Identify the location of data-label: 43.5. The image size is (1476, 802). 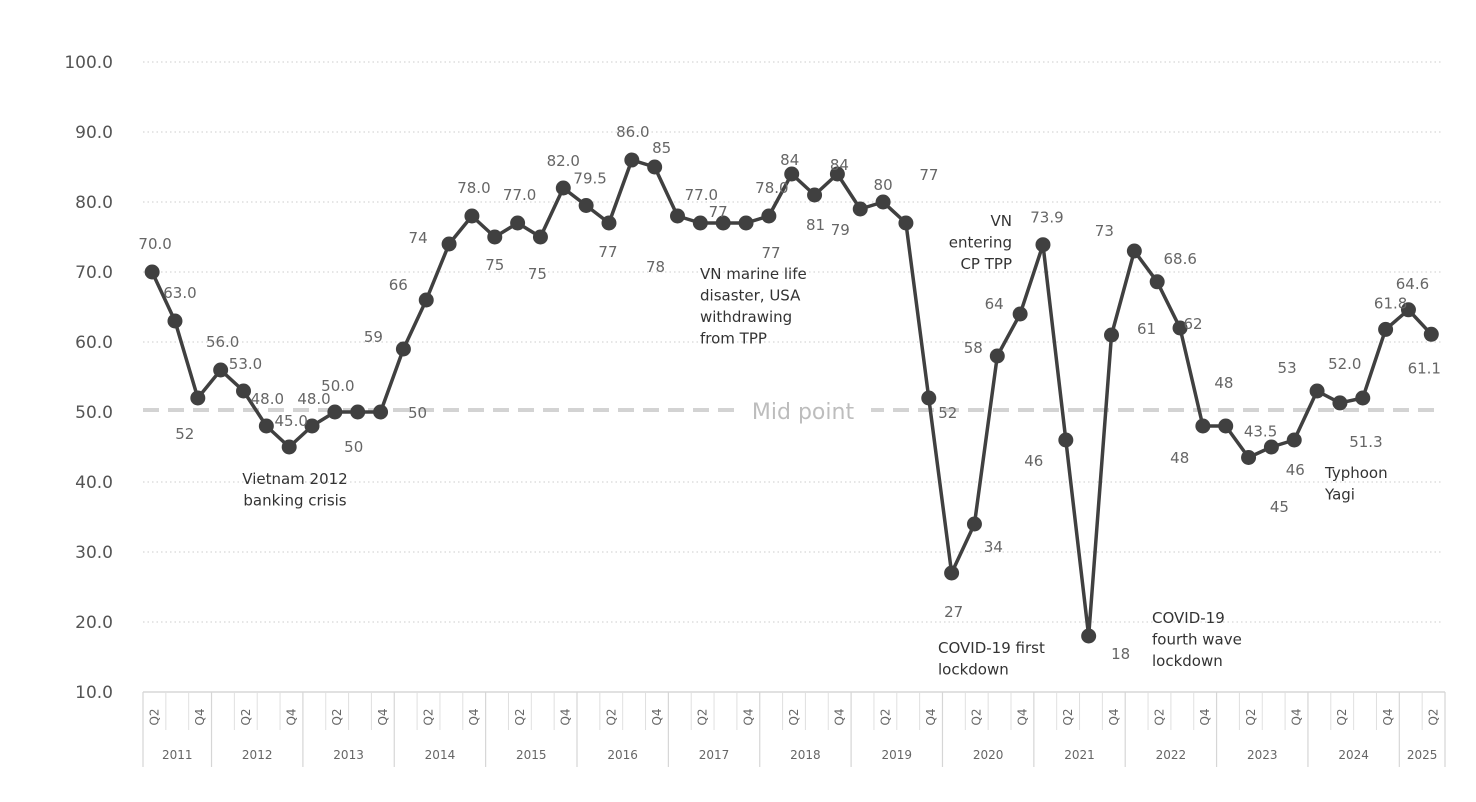
(1260, 432).